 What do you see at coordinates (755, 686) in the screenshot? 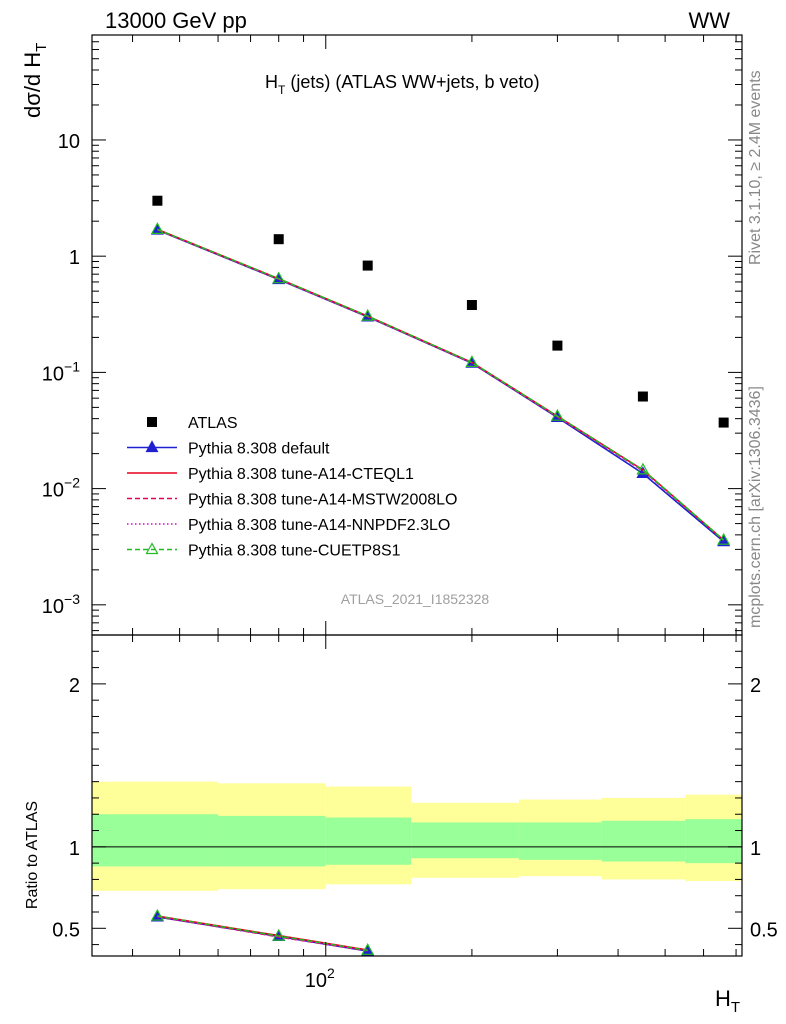
I see `ratio-y-tick-label-right: 2` at bounding box center [755, 686].